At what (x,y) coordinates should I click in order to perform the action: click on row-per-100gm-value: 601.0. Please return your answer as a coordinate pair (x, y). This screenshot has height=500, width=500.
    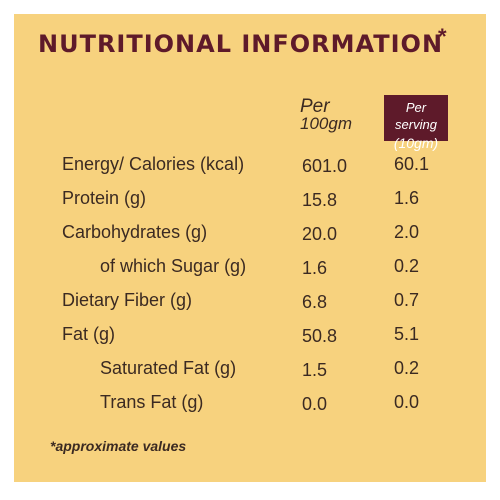
    Looking at the image, I should click on (325, 166).